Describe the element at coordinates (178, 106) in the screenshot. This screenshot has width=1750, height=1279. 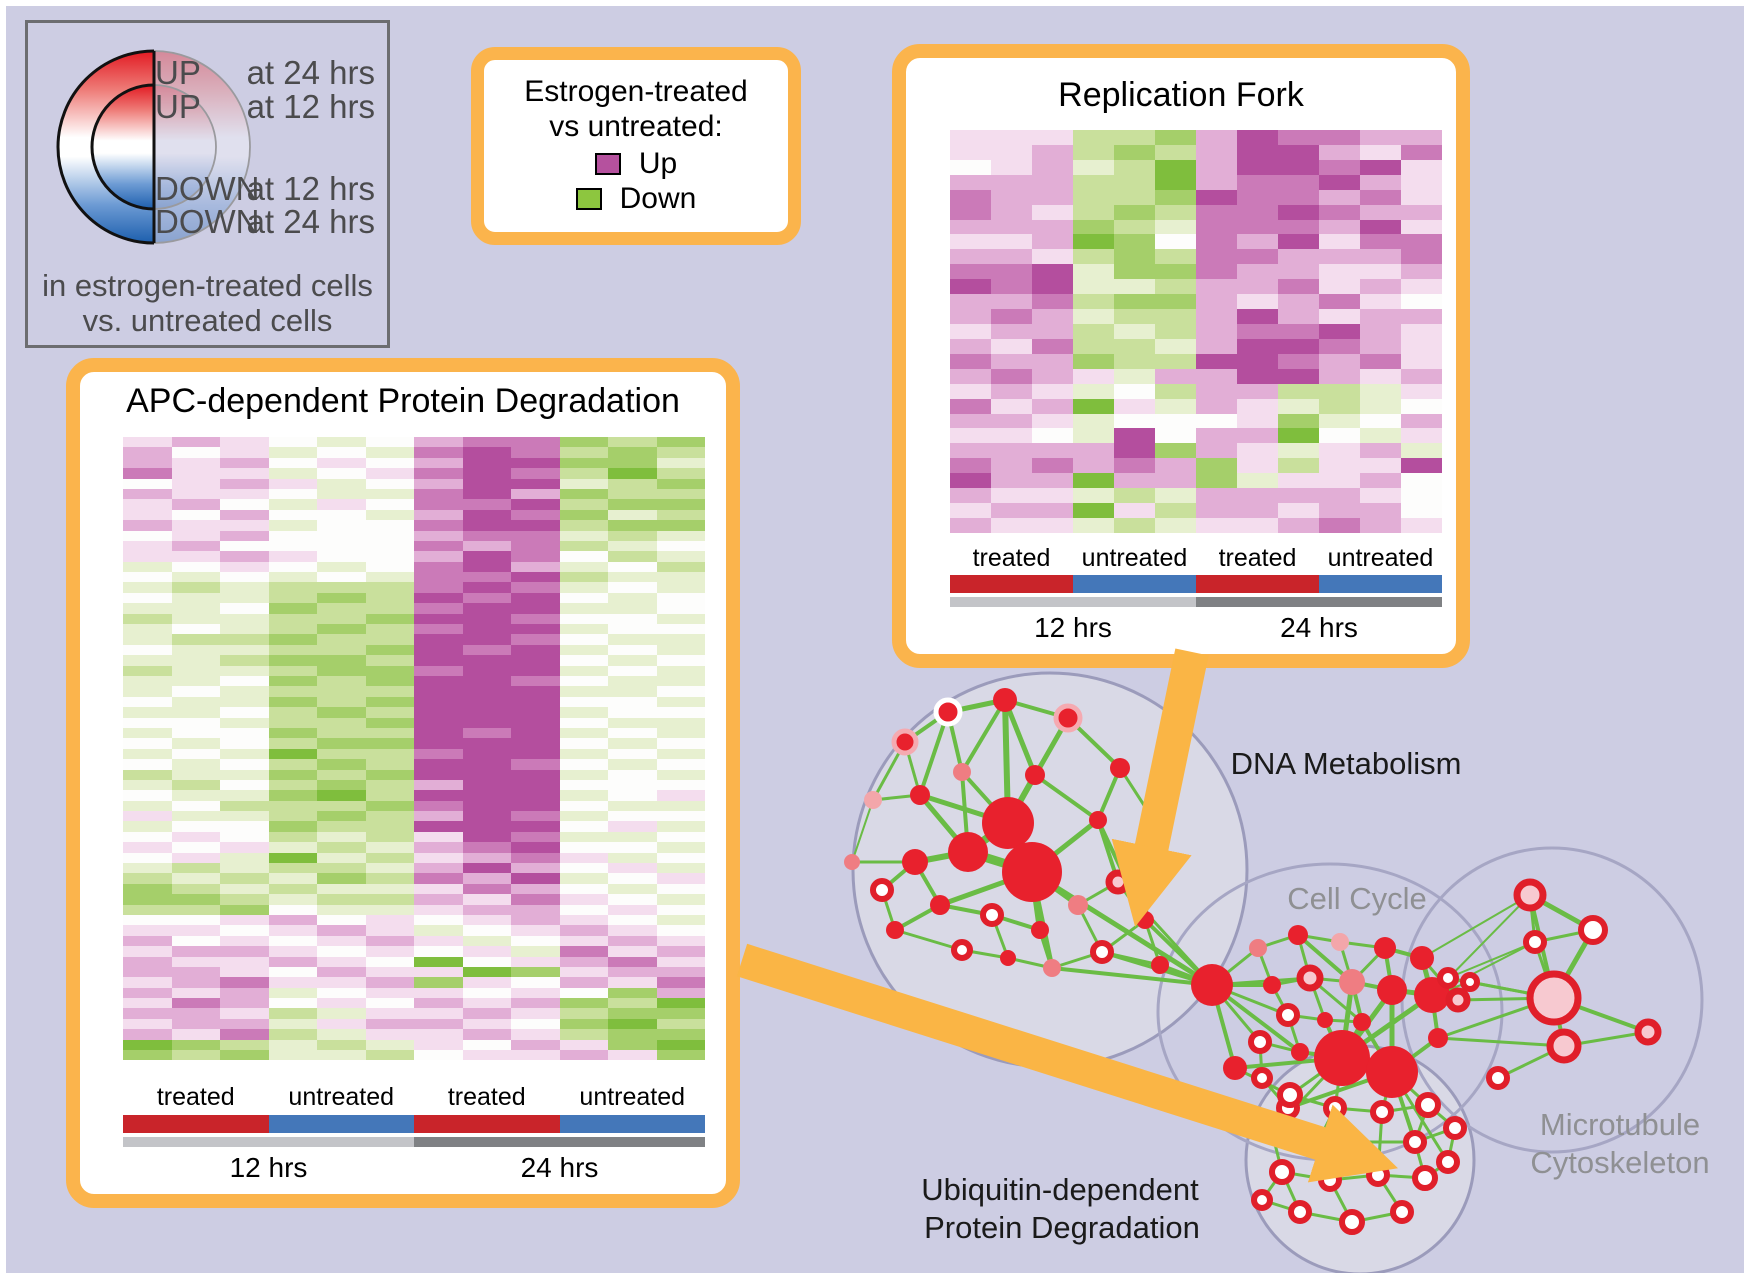
I see `direction-label: UP` at that location.